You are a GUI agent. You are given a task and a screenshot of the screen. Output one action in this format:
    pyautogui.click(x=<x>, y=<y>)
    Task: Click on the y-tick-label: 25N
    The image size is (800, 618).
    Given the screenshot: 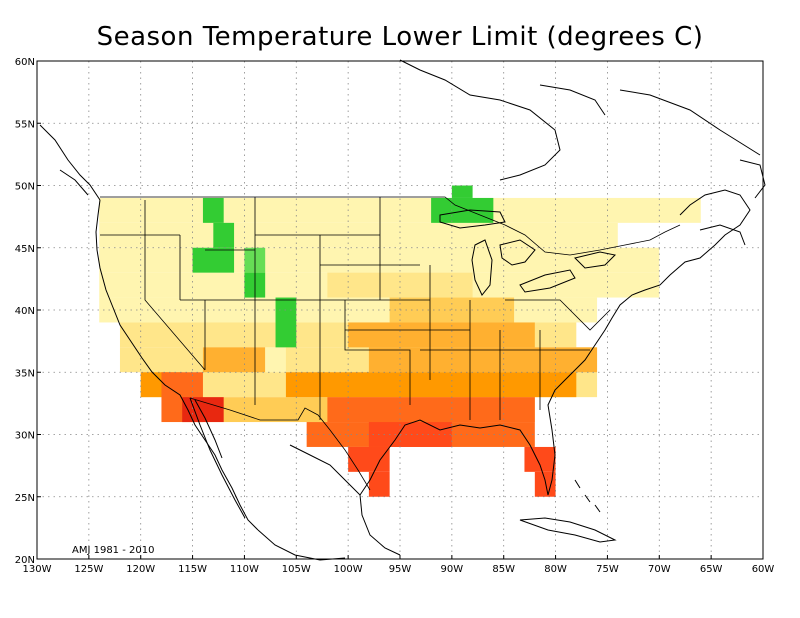 What is the action you would take?
    pyautogui.click(x=25, y=498)
    